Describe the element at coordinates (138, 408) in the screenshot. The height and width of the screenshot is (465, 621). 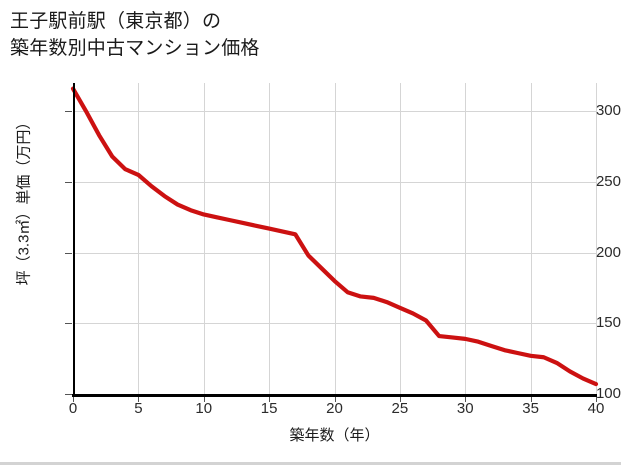
I see `x-tick-label: 5` at that location.